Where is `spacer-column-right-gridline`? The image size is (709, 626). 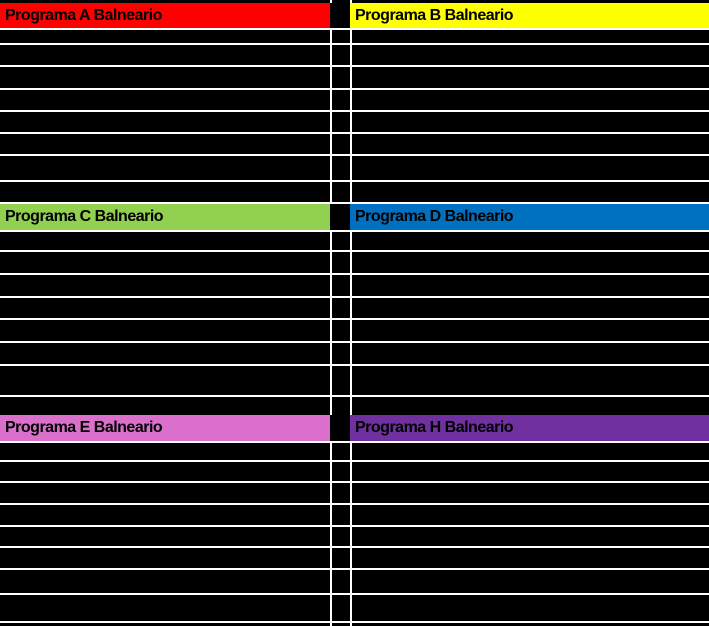
spacer-column-right-gridline is located at coordinates (351, 313).